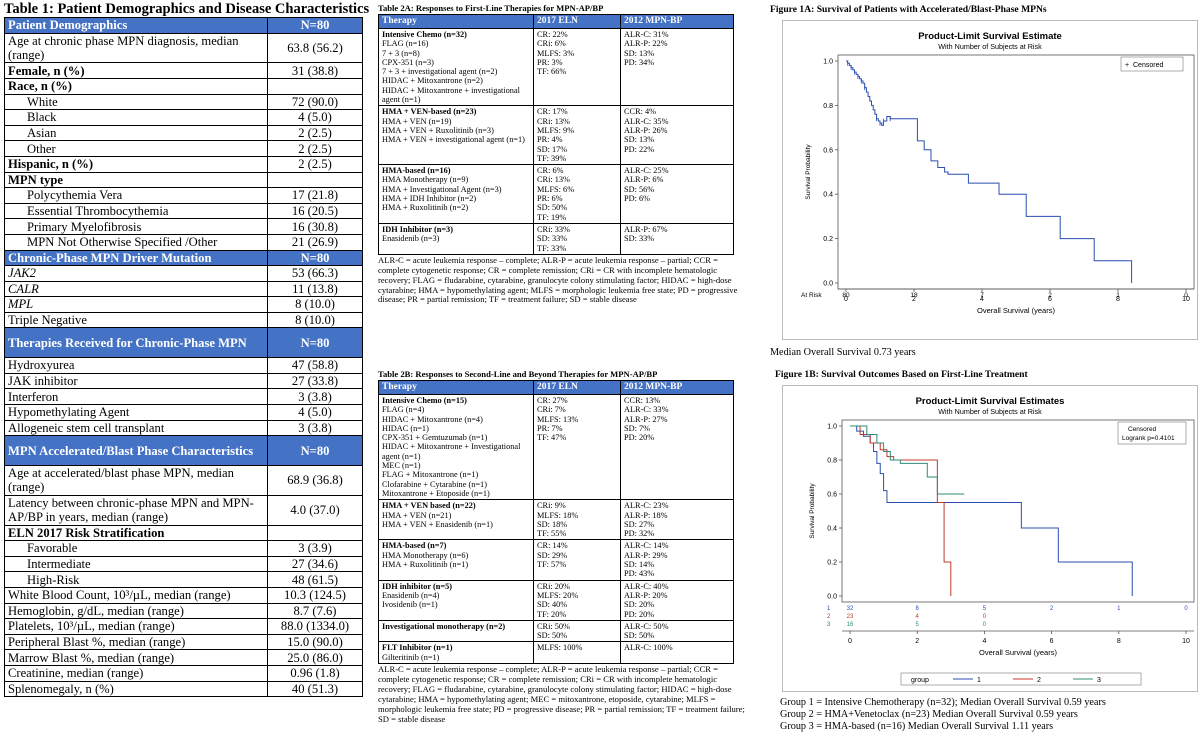 The image size is (1200, 738). I want to click on at-risk-count: 4, so click(918, 617).